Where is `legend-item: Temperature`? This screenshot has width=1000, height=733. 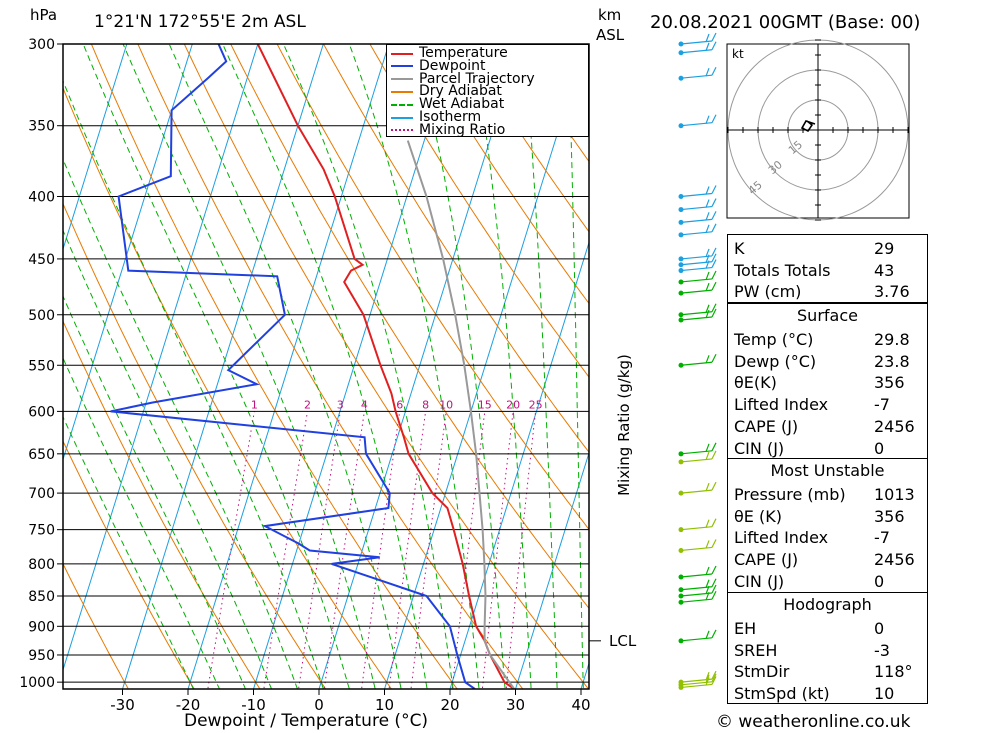 legend-item: Temperature is located at coordinates (449, 53).